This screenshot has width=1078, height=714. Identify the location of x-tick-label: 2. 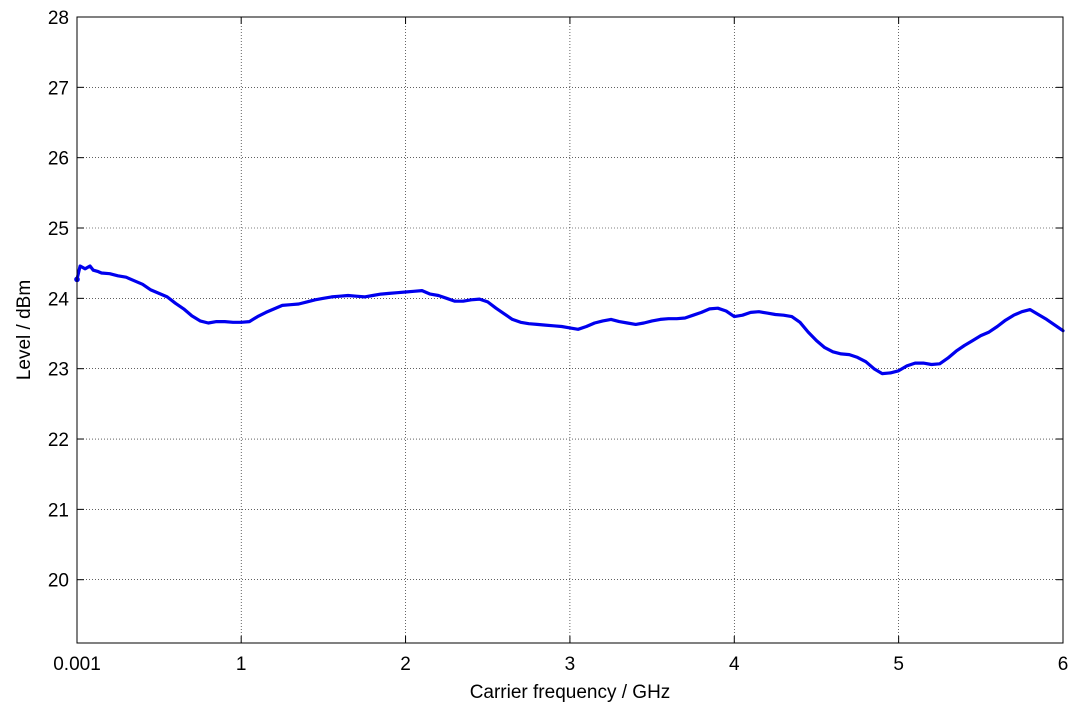
(405, 664).